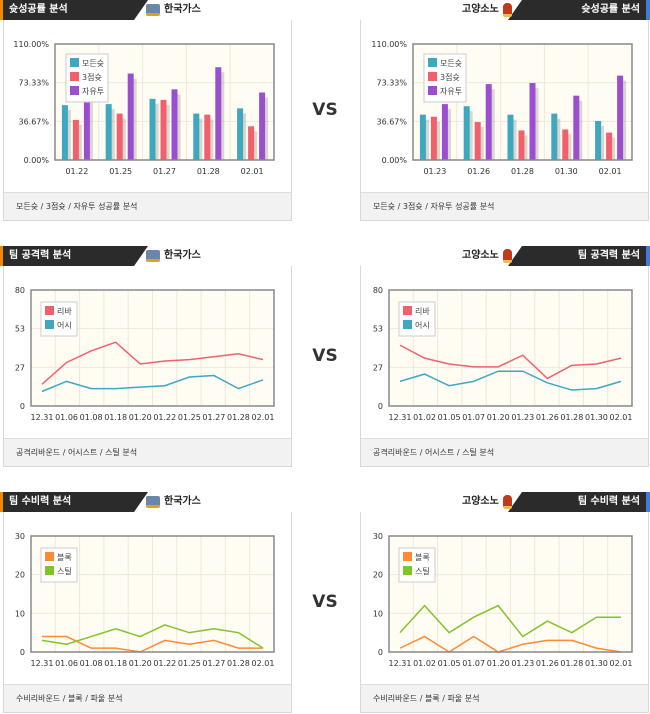 This screenshot has width=650, height=714. I want to click on x-tick-label: 01.18, so click(115, 663).